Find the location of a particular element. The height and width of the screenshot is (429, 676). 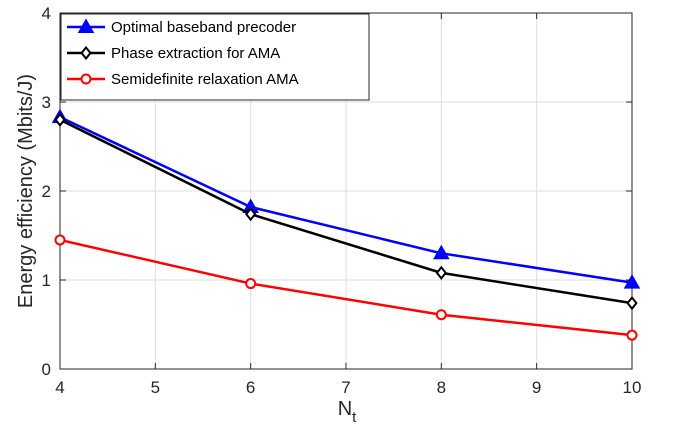

legend-label: Semidefinite relaxation AMA is located at coordinates (205, 79).